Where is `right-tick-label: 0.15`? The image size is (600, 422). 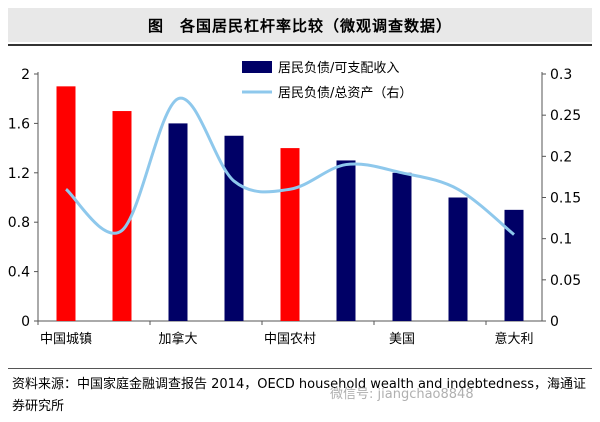 right-tick-label: 0.15 is located at coordinates (565, 199).